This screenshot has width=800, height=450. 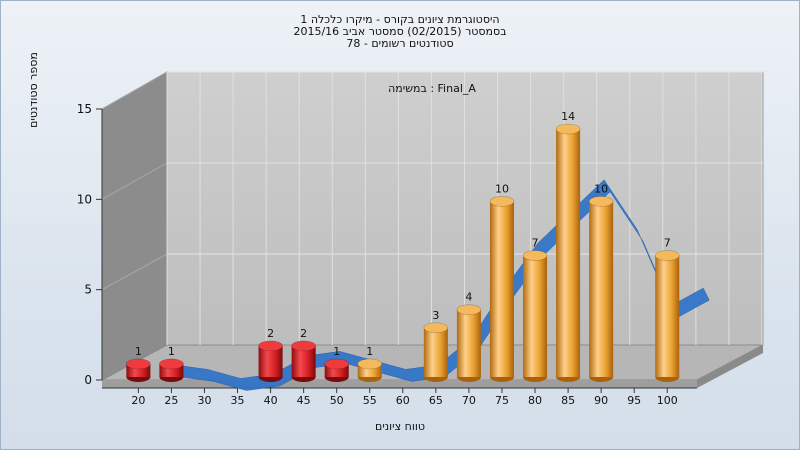 What do you see at coordinates (469, 400) in the screenshot?
I see `x-tick-label: 70` at bounding box center [469, 400].